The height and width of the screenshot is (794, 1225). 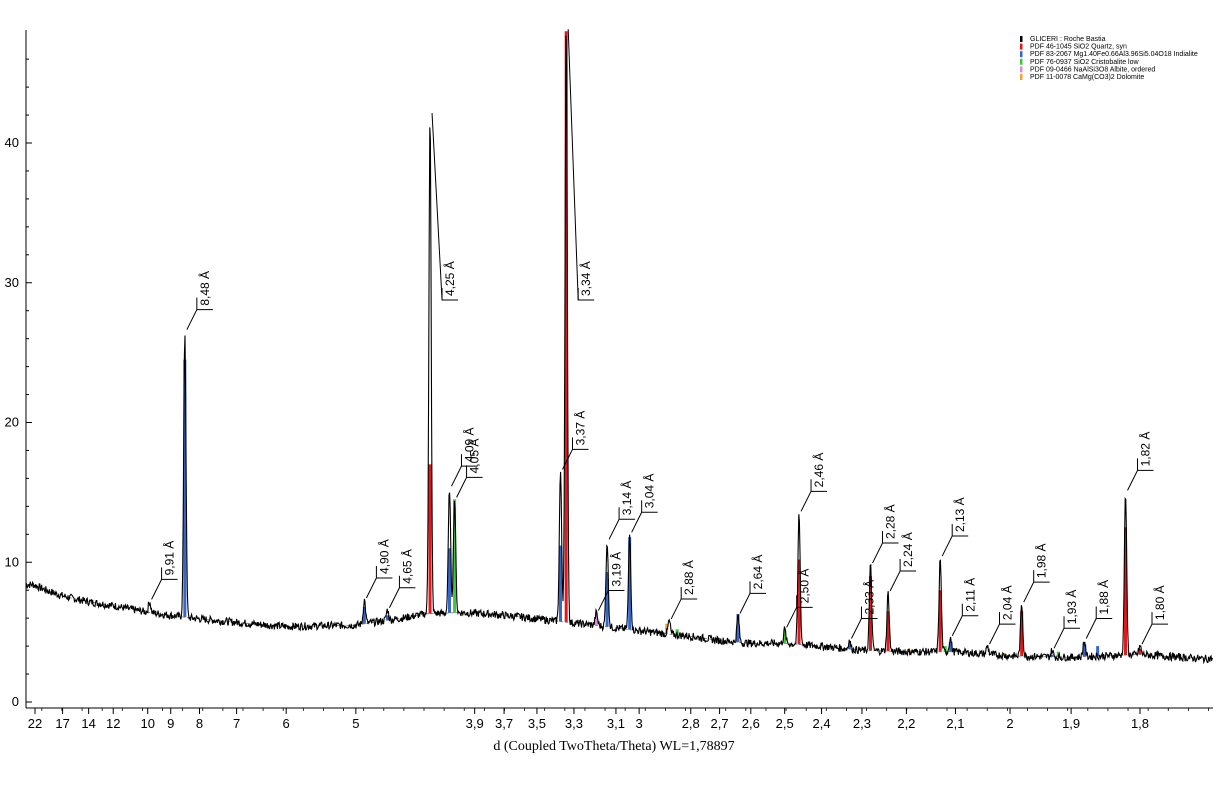 I want to click on legend-entry: PDF 76-0937 SiO2 Cristobalite low, so click(x=1084, y=62).